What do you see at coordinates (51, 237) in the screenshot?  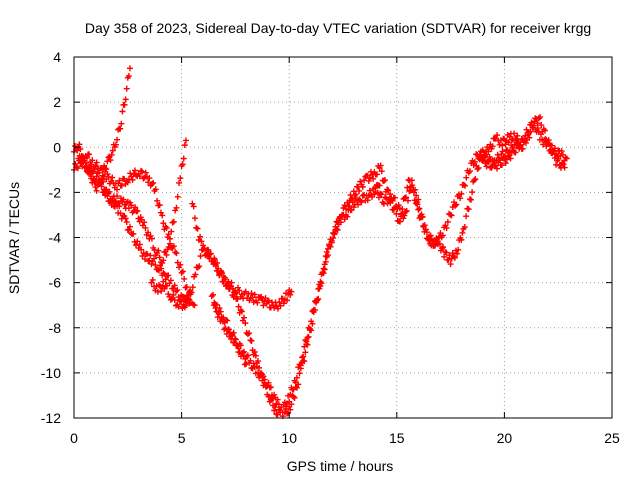 I see `y-axis-tick-labels: 4 2 0 -2 -4 -6 -8 -10 -12` at bounding box center [51, 237].